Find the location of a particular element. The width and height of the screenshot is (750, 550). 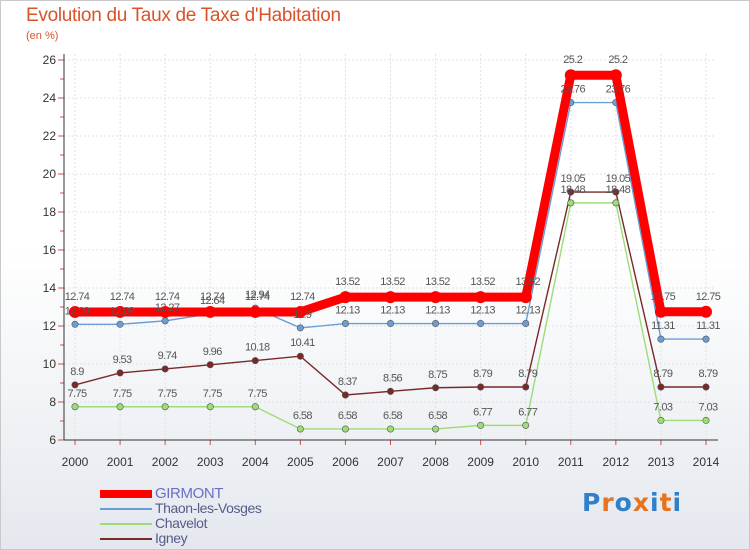

x-tick-label: 2004 is located at coordinates (255, 462).